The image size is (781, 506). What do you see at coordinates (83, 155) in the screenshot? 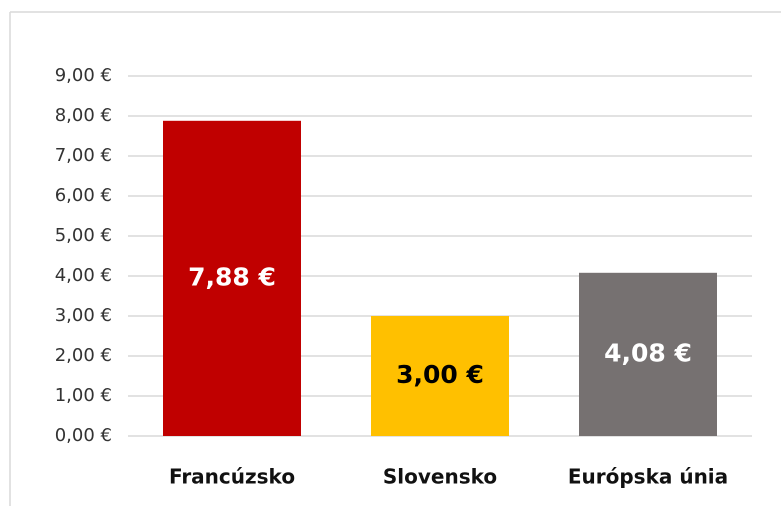
I see `y-tick-label: 7,00 €` at bounding box center [83, 155].